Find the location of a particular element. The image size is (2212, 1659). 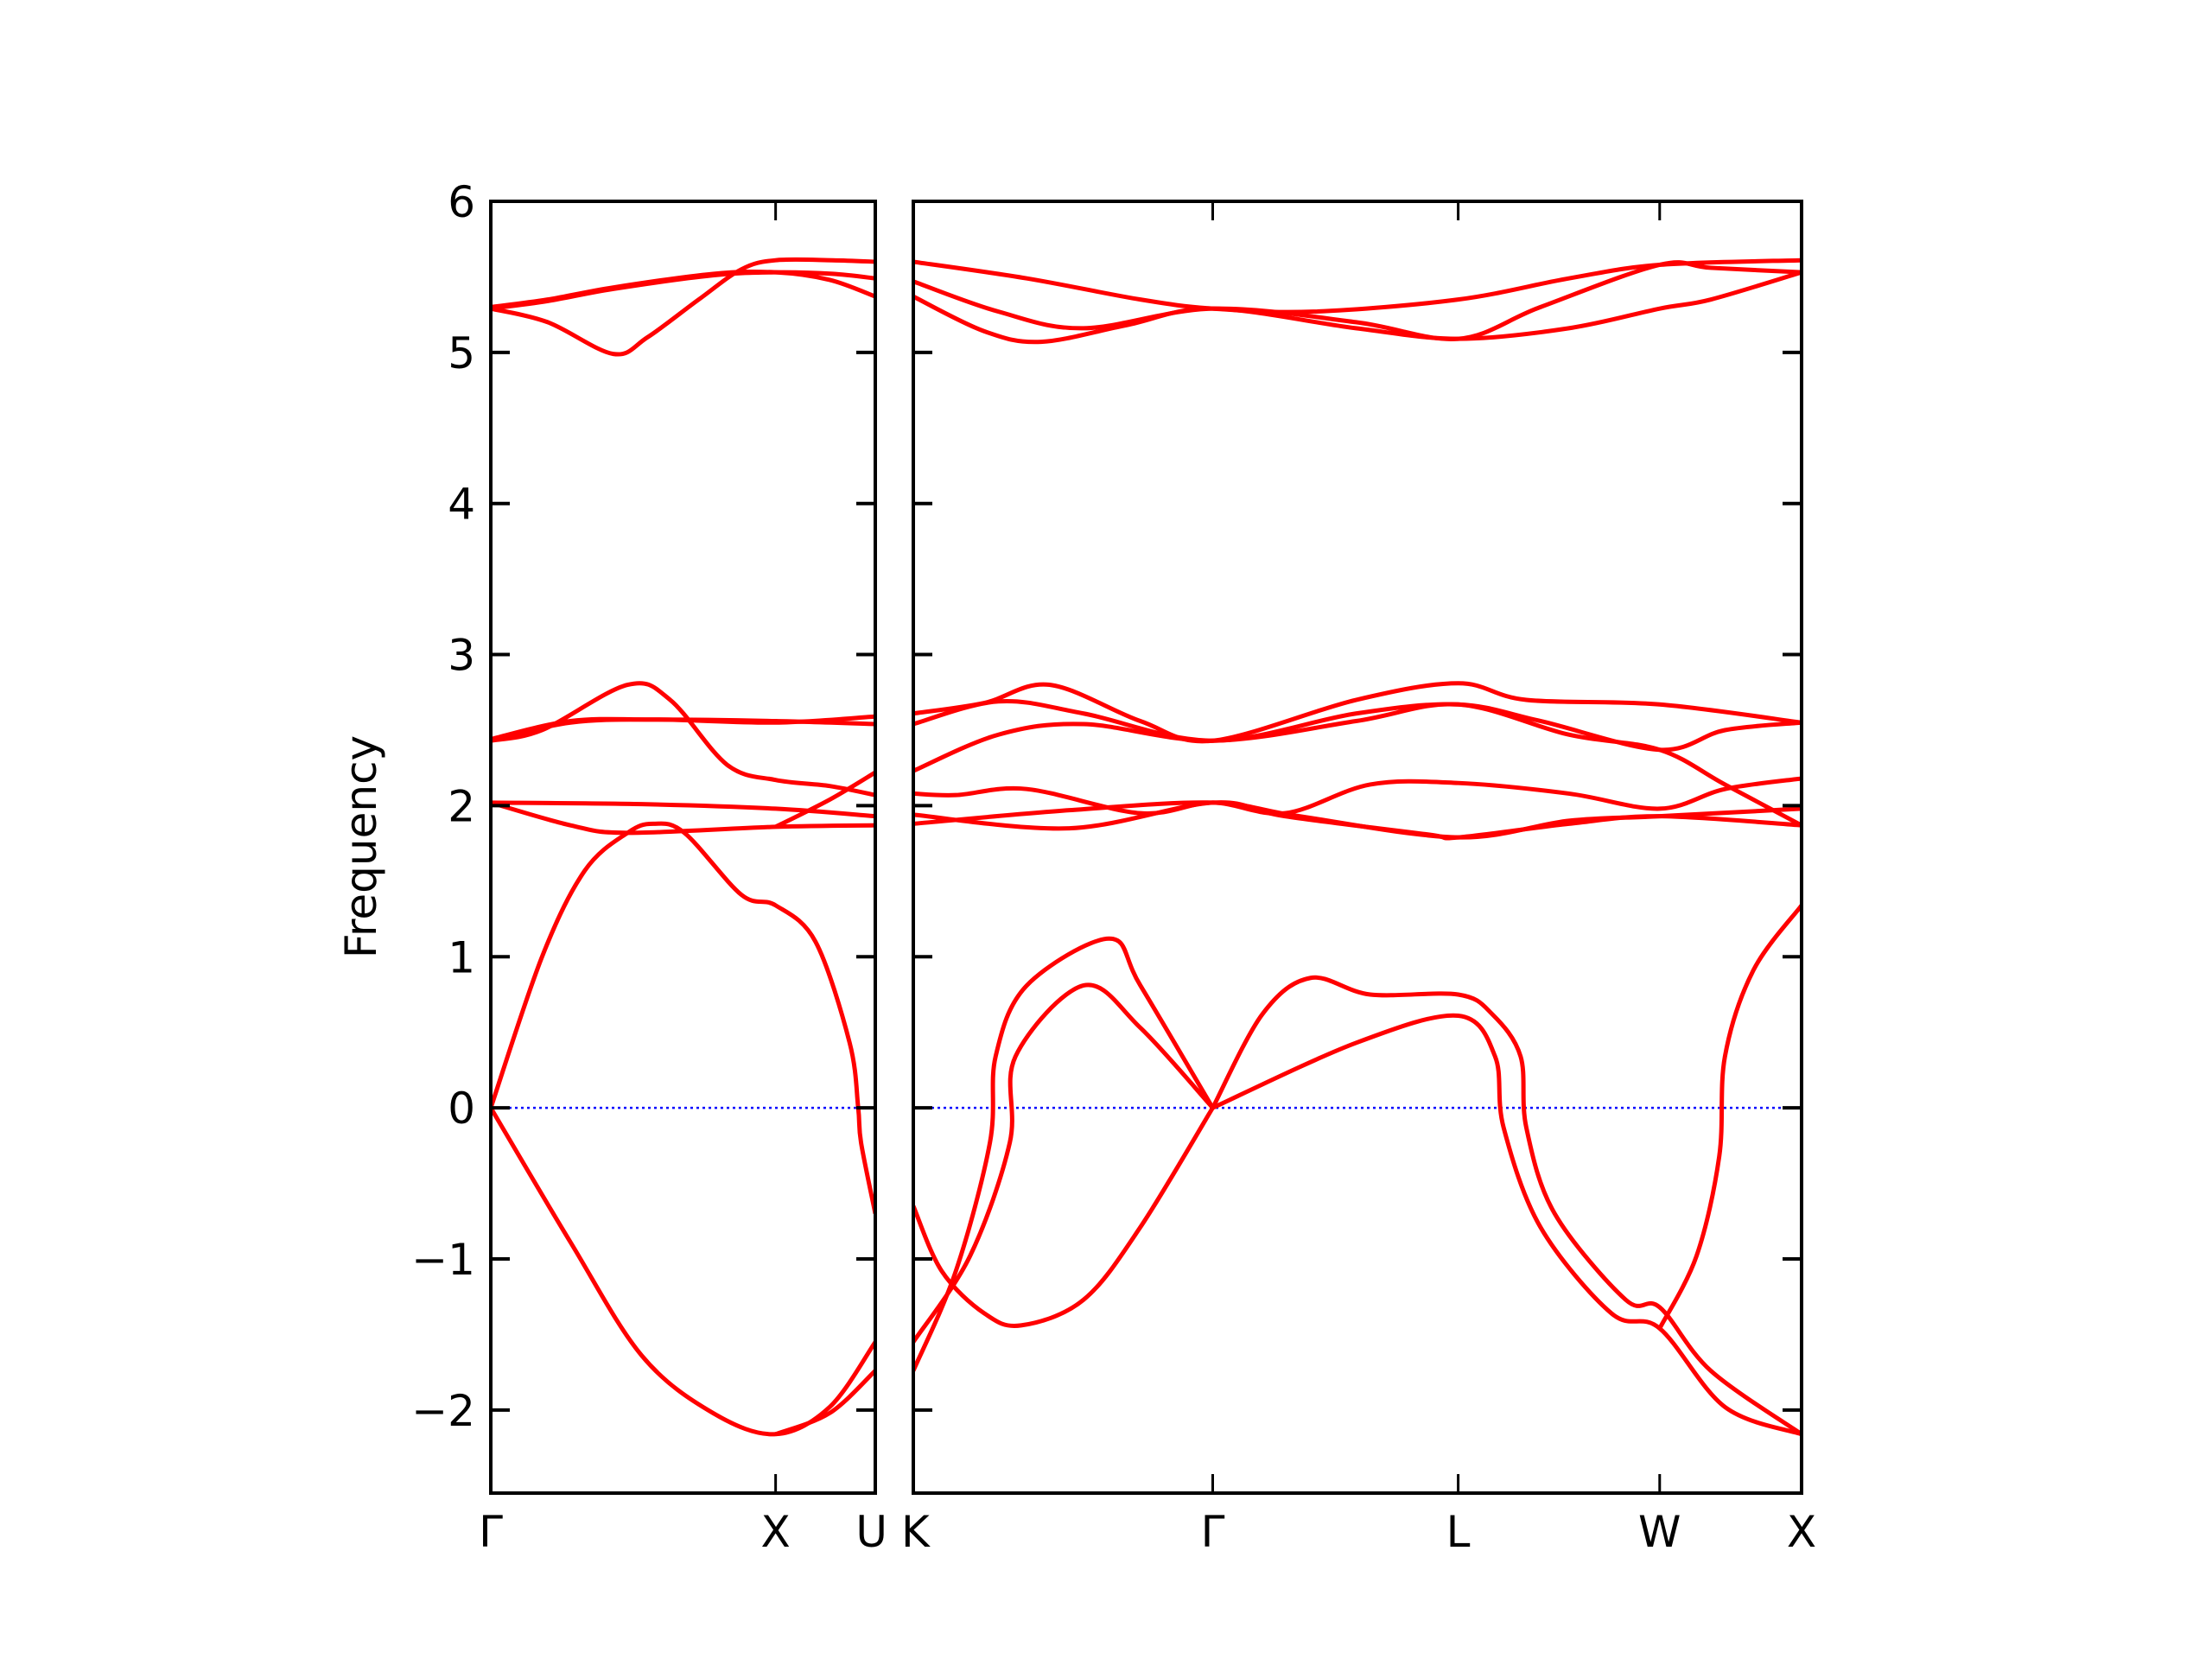

panel-left-bands is located at coordinates (683, 847).